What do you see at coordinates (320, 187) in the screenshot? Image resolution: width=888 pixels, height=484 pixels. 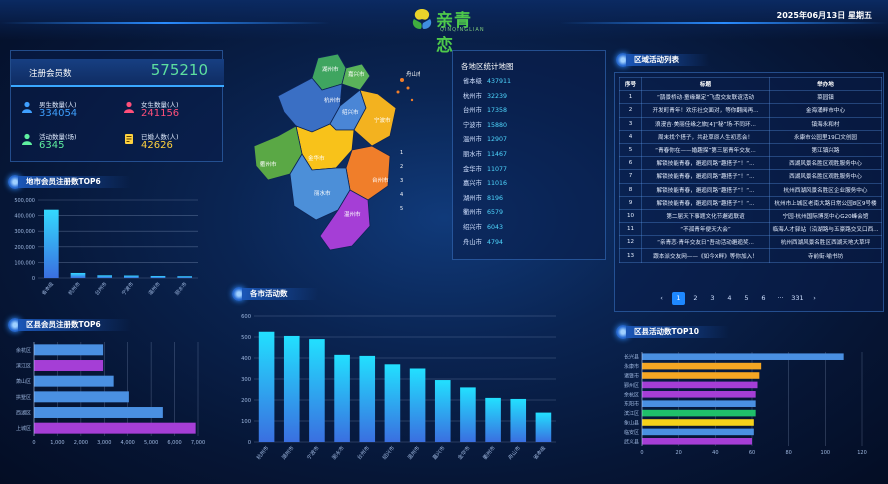 I see `map-region-lishui` at bounding box center [320, 187].